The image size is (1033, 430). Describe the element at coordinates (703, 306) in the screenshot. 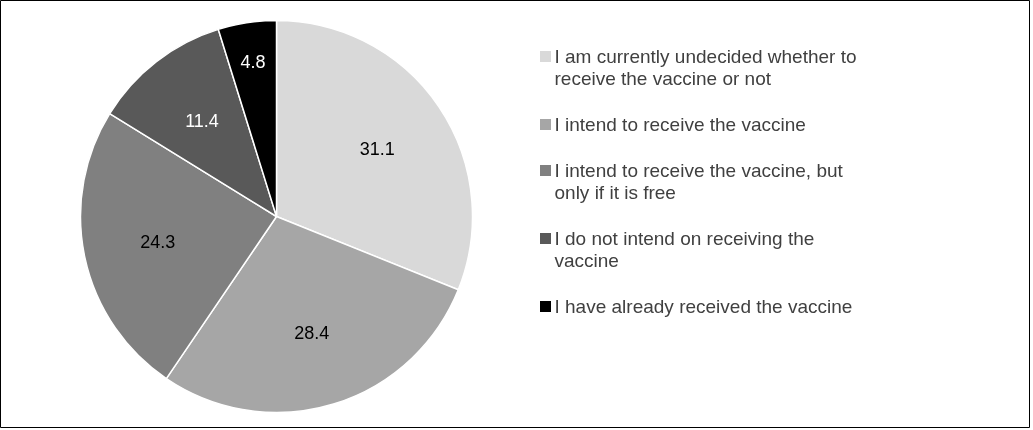

I see `legend-label: I have already received the vaccine` at that location.